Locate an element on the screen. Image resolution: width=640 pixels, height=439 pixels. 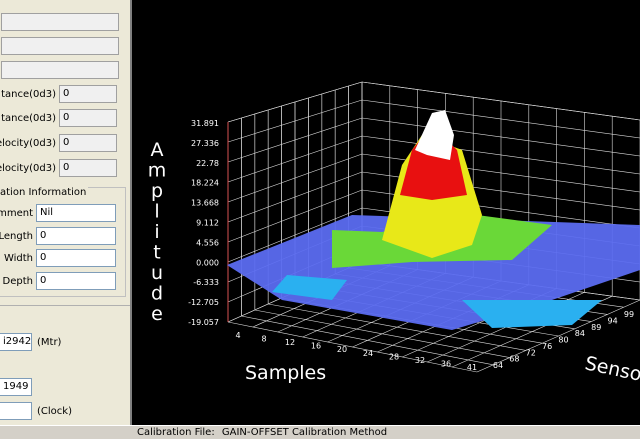
x-tick-label: 4 is located at coordinates (237, 335).